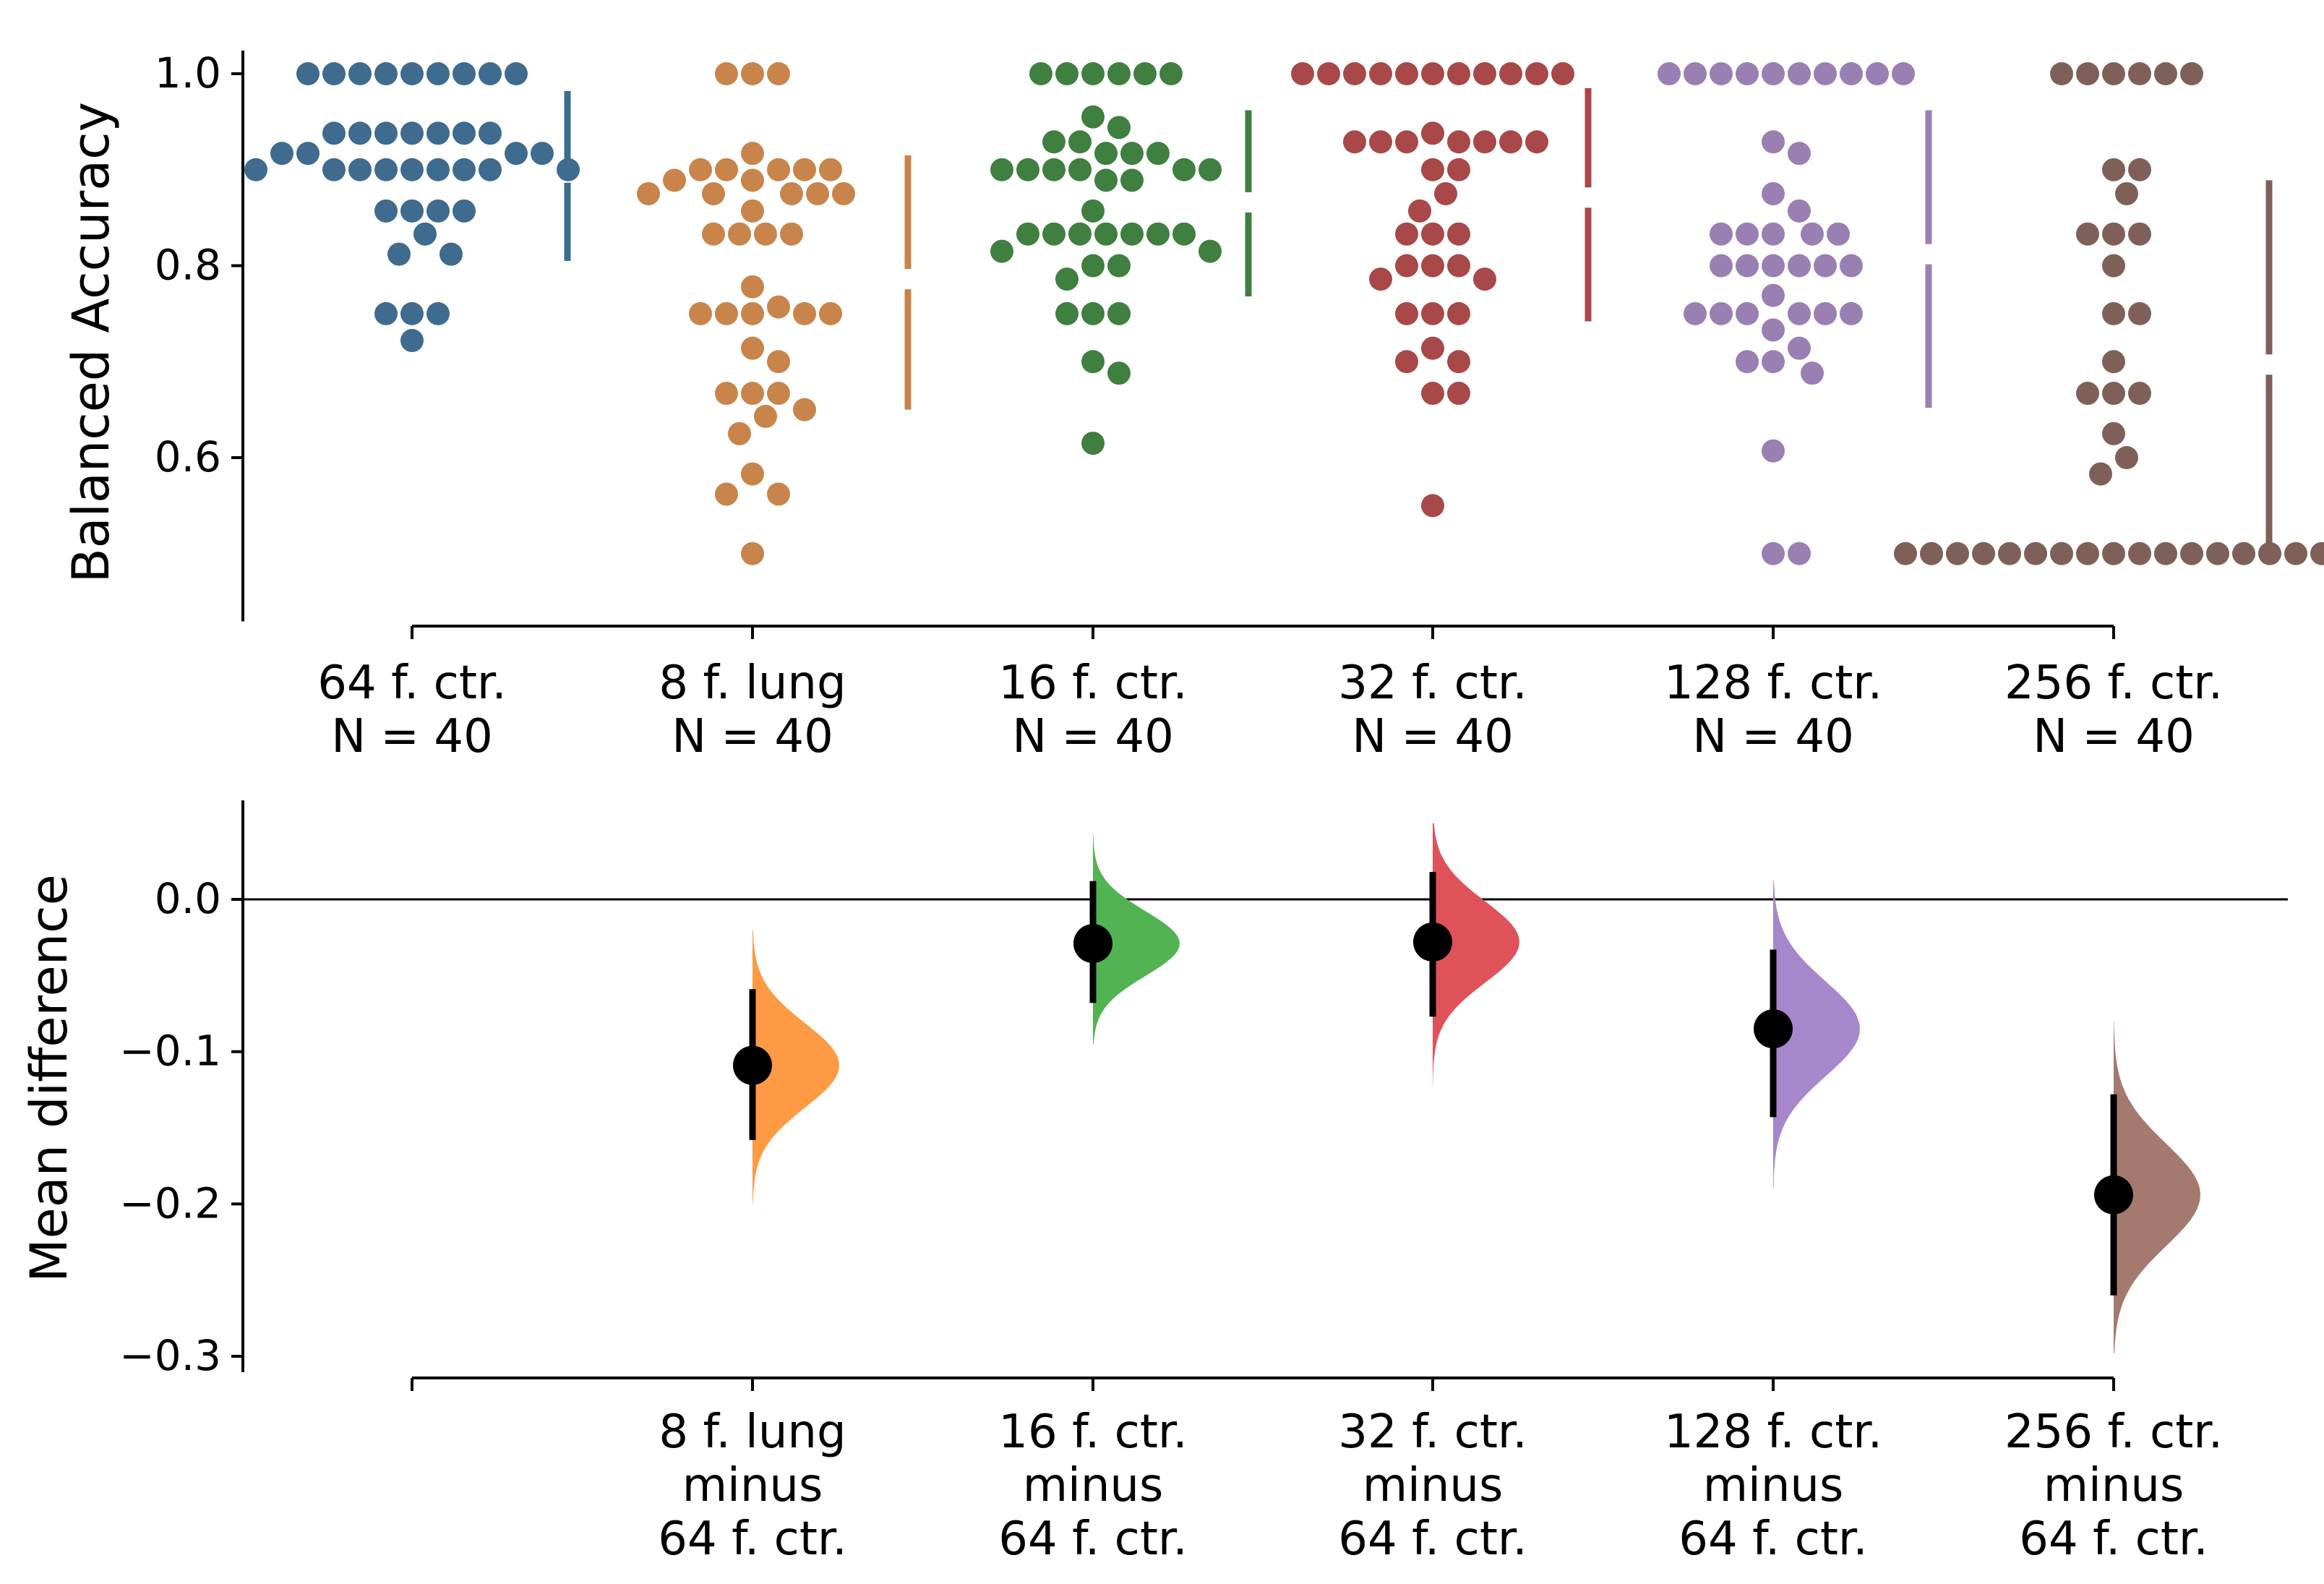 This screenshot has height=1584, width=2324. I want to click on comparison-label: minus, so click(1773, 1485).